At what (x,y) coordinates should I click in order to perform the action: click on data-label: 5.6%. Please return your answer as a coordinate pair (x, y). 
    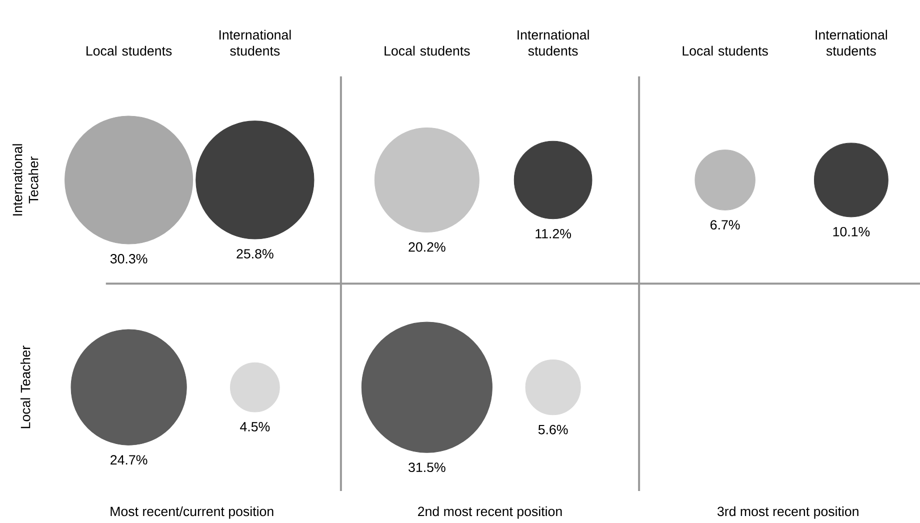
    Looking at the image, I should click on (553, 429).